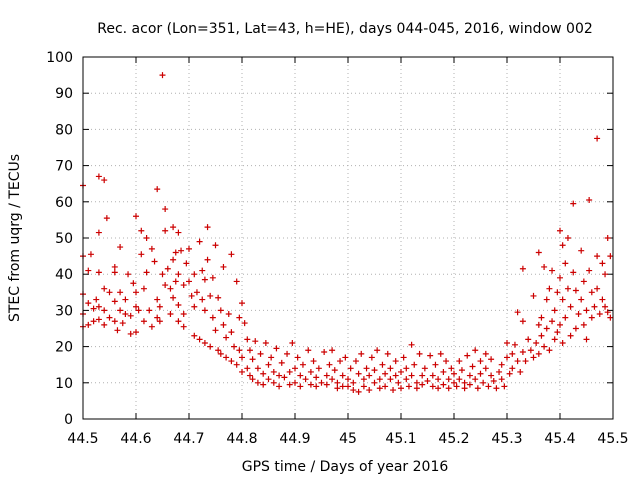 The height and width of the screenshot is (480, 640). I want to click on x-tick-label: 44.6, so click(135, 439).